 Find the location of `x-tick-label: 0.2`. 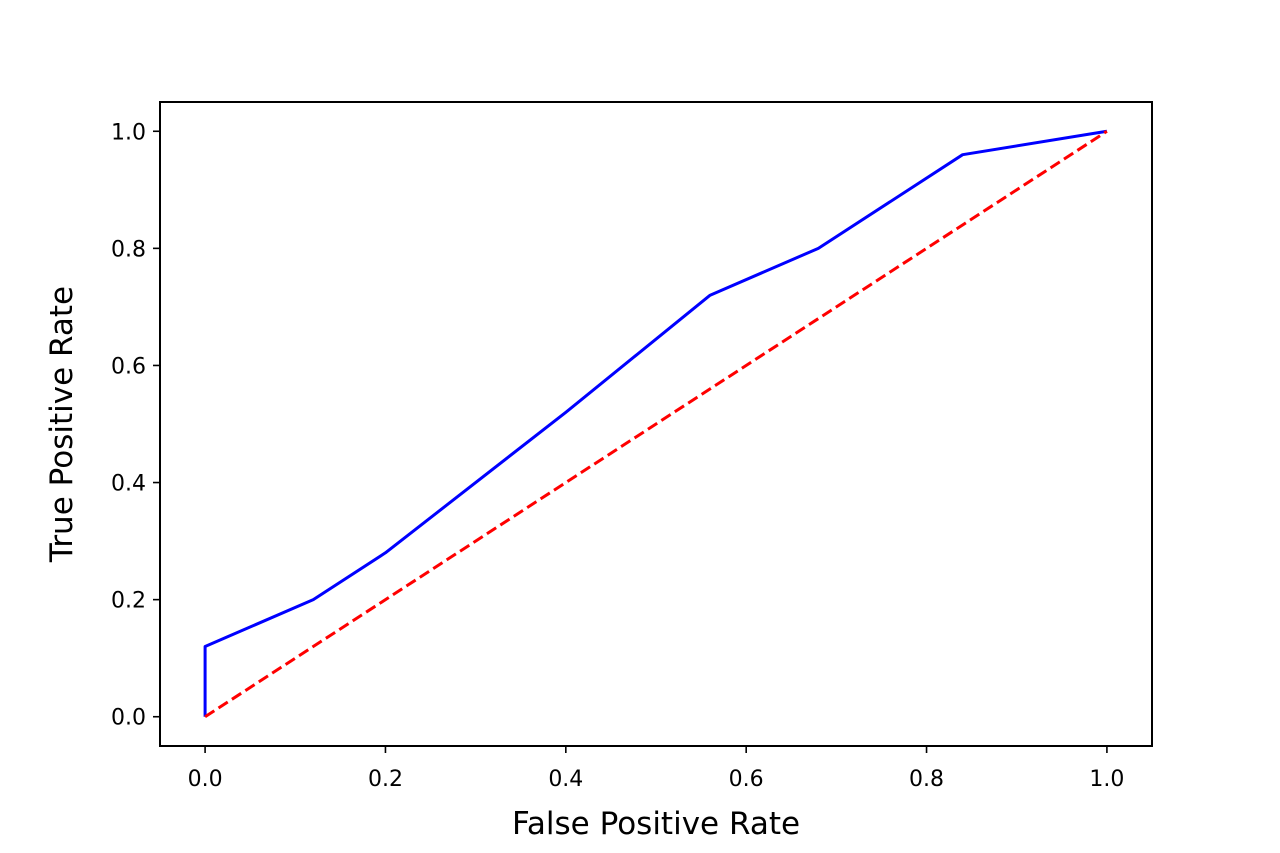

x-tick-label: 0.2 is located at coordinates (385, 779).